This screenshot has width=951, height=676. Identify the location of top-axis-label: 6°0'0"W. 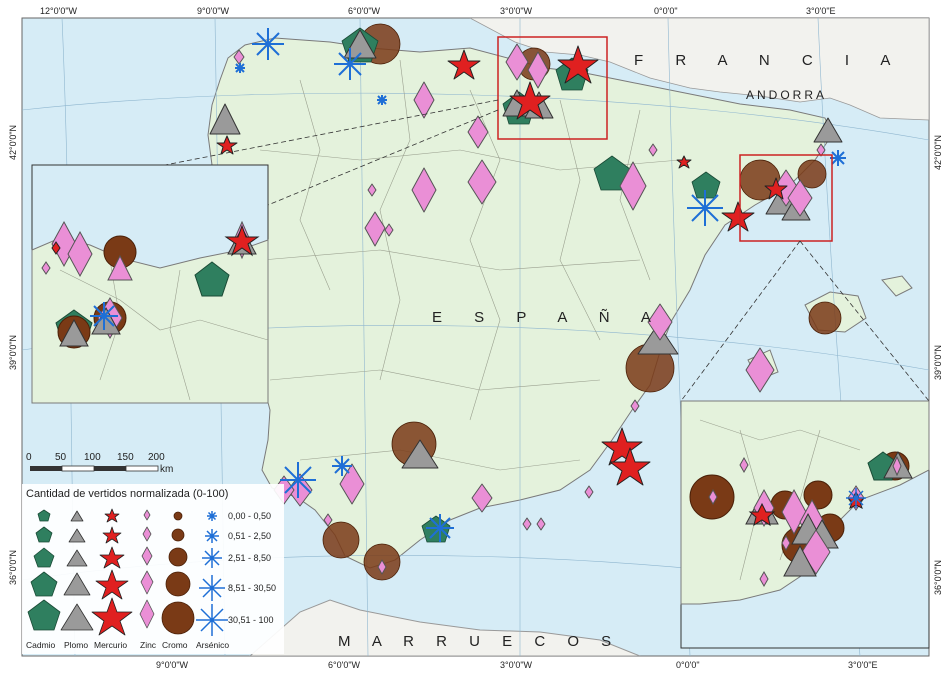
(364, 11).